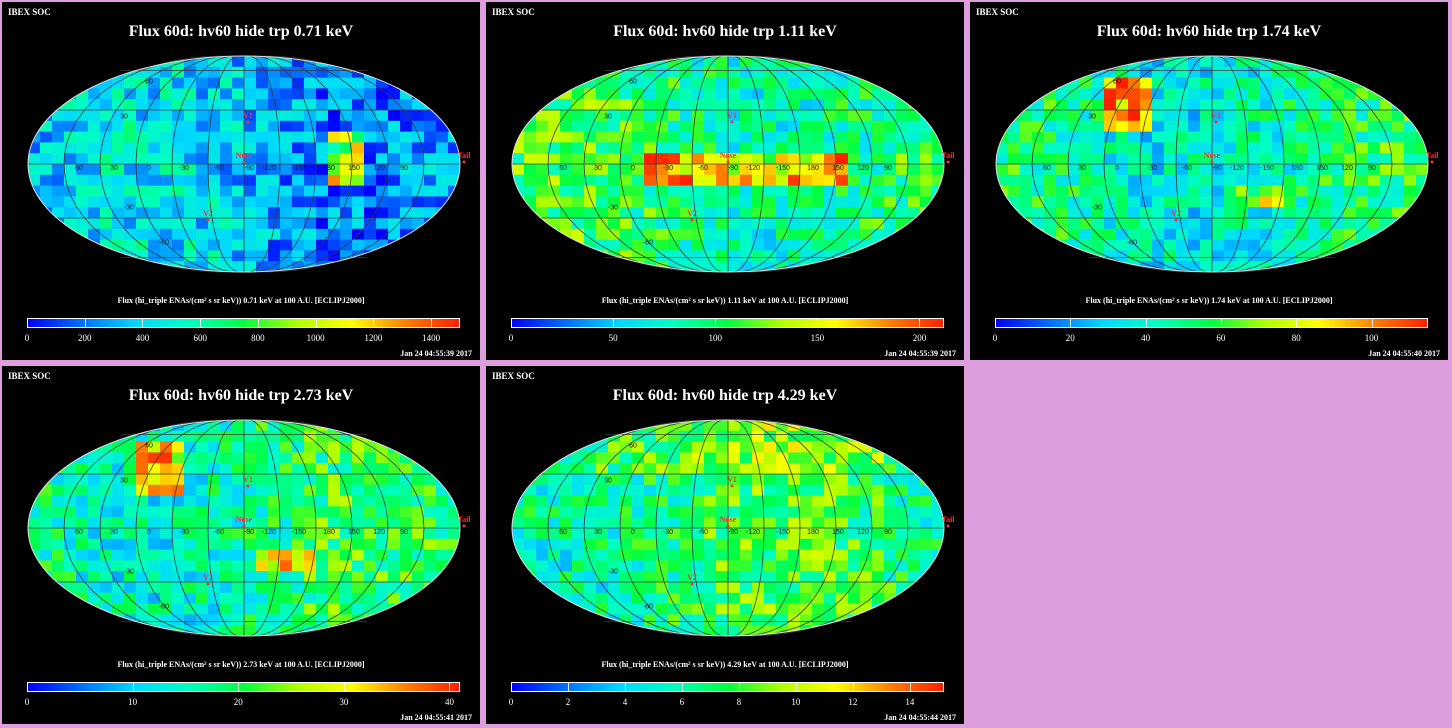 This screenshot has height=728, width=1452. Describe the element at coordinates (633, 168) in the screenshot. I see `longitude-label: 0` at that location.